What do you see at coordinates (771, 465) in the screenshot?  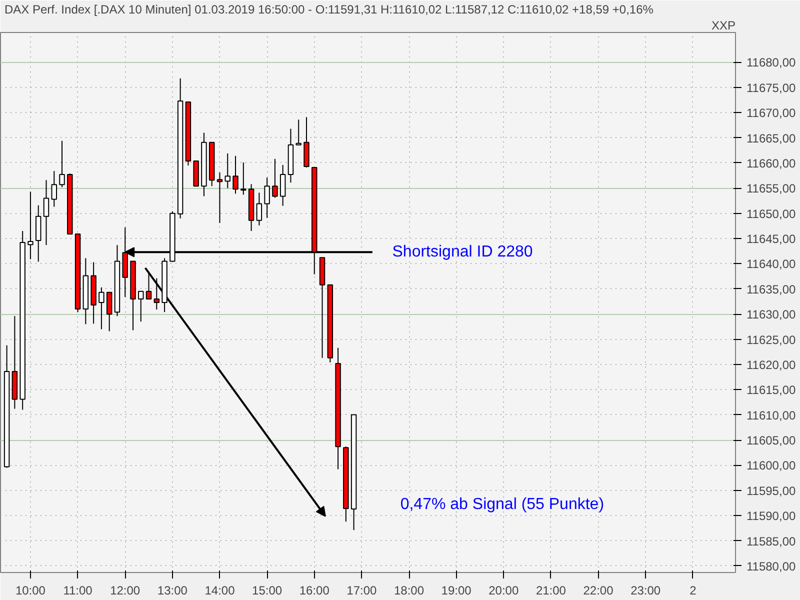 I see `y-tick-label: 11600,00` at bounding box center [771, 465].